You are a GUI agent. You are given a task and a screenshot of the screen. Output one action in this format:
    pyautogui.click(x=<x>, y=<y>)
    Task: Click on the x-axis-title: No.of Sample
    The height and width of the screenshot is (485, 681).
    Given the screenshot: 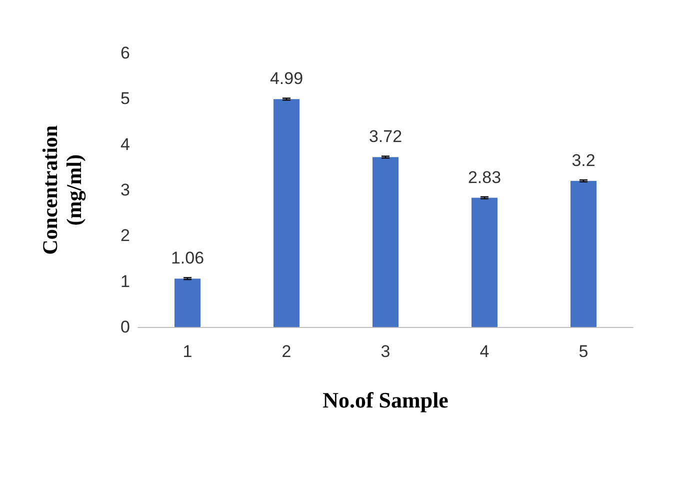 What is the action you would take?
    pyautogui.click(x=385, y=400)
    